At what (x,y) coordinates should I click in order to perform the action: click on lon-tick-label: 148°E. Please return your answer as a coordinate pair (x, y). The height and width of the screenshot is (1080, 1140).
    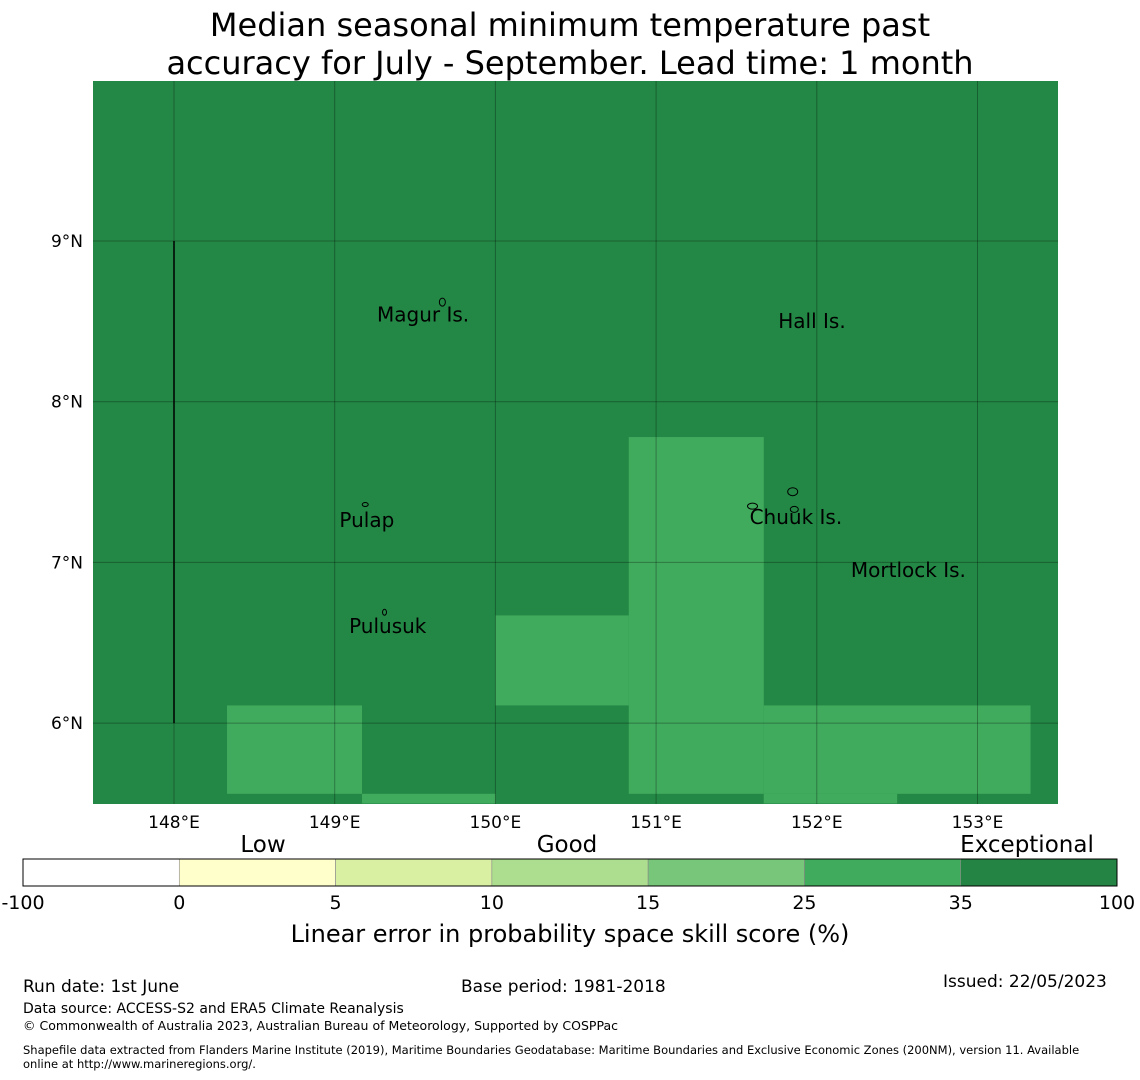
    Looking at the image, I should click on (174, 823).